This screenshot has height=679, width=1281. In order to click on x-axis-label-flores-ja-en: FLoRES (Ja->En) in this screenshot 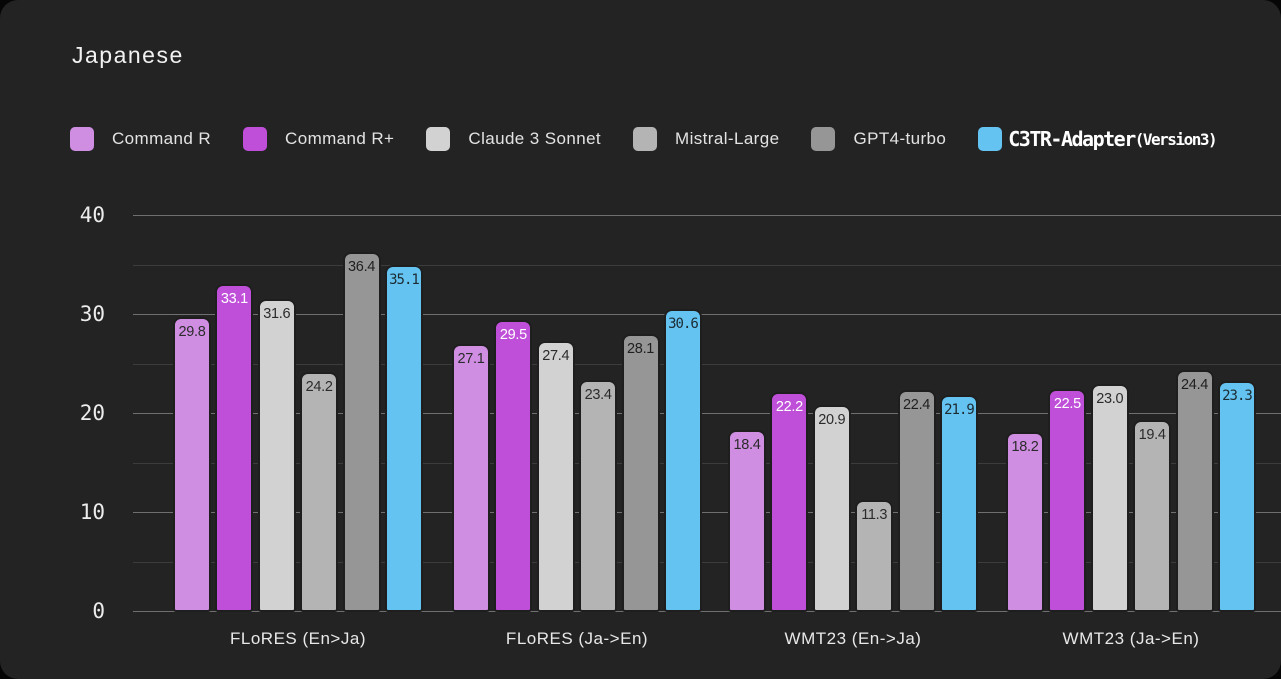, I will do `click(577, 638)`.